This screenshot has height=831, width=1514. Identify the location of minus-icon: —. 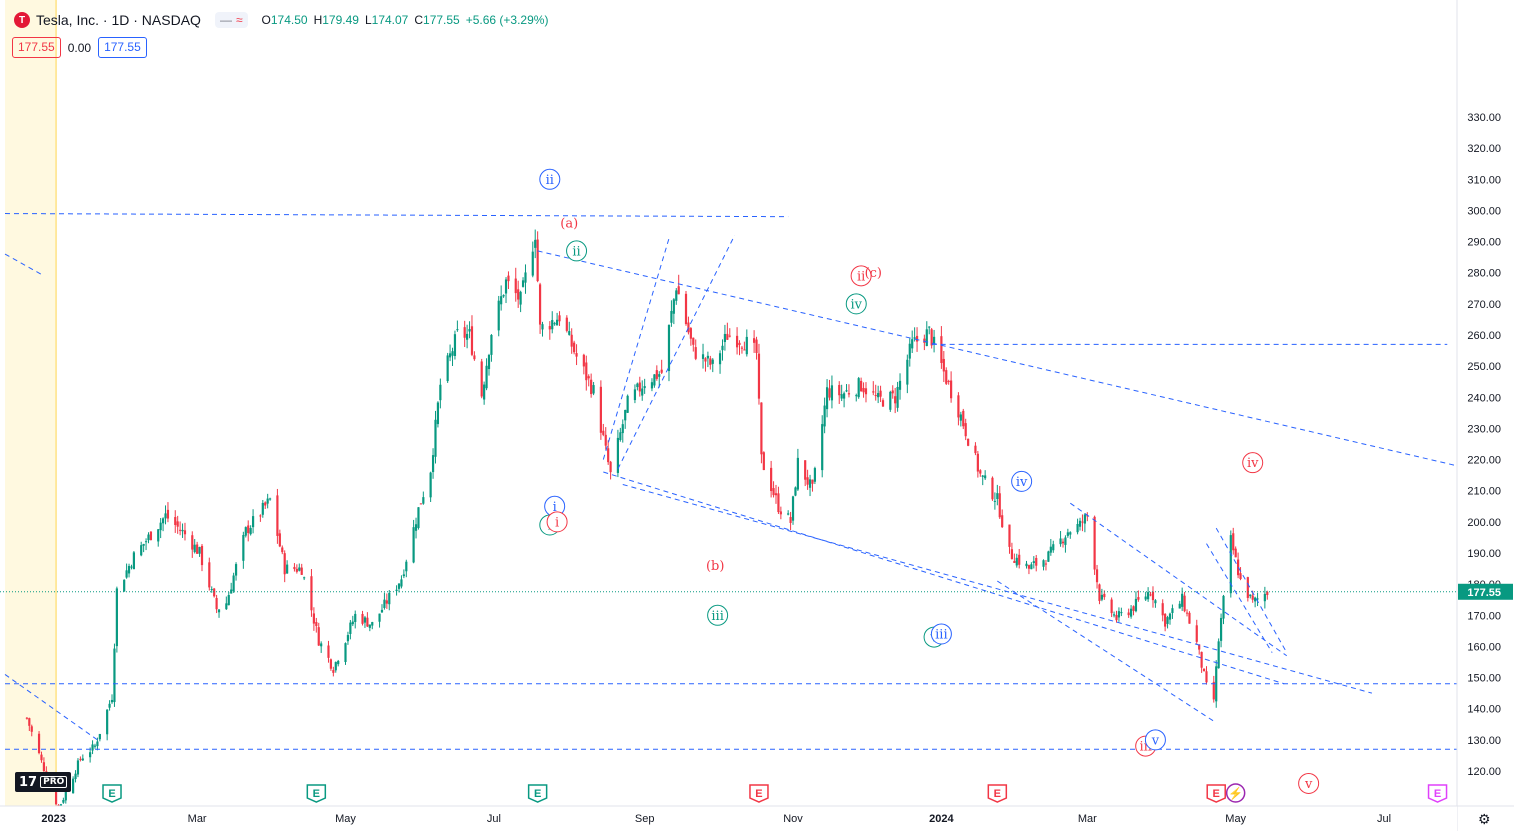
(225, 20).